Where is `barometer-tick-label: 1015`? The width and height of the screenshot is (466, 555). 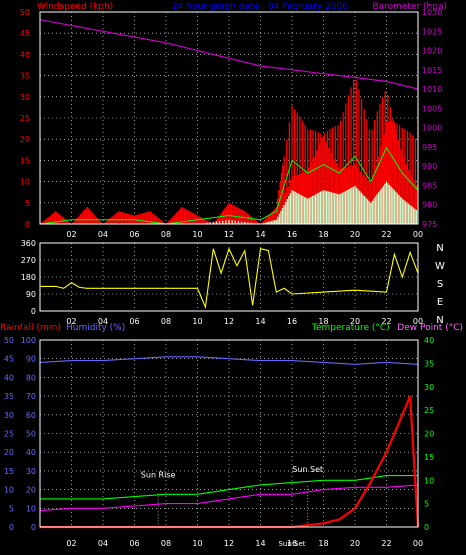
barometer-tick-label: 1015 is located at coordinates (432, 70).